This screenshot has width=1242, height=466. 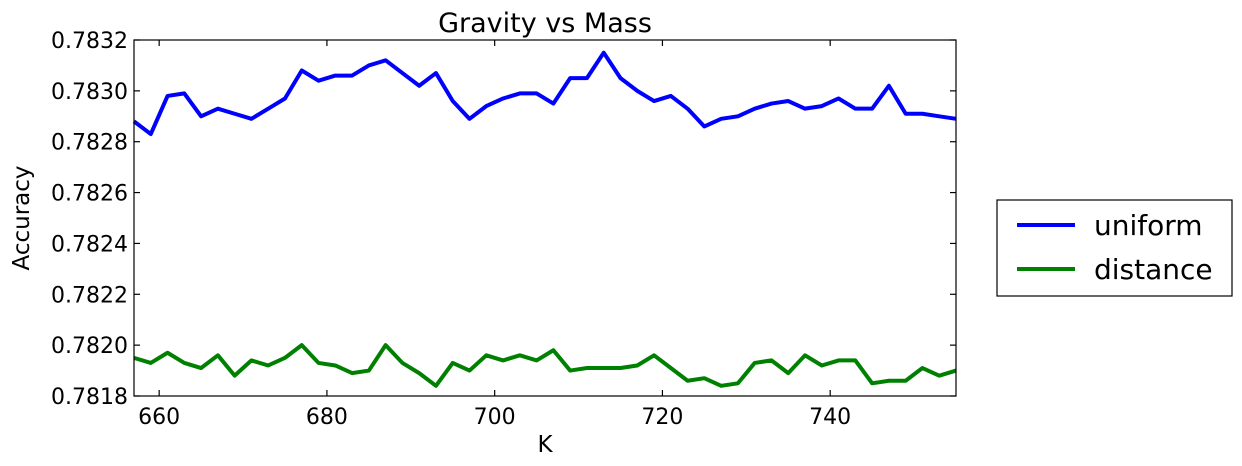 What do you see at coordinates (89, 41) in the screenshot?
I see `y-tick-label: 0.7832` at bounding box center [89, 41].